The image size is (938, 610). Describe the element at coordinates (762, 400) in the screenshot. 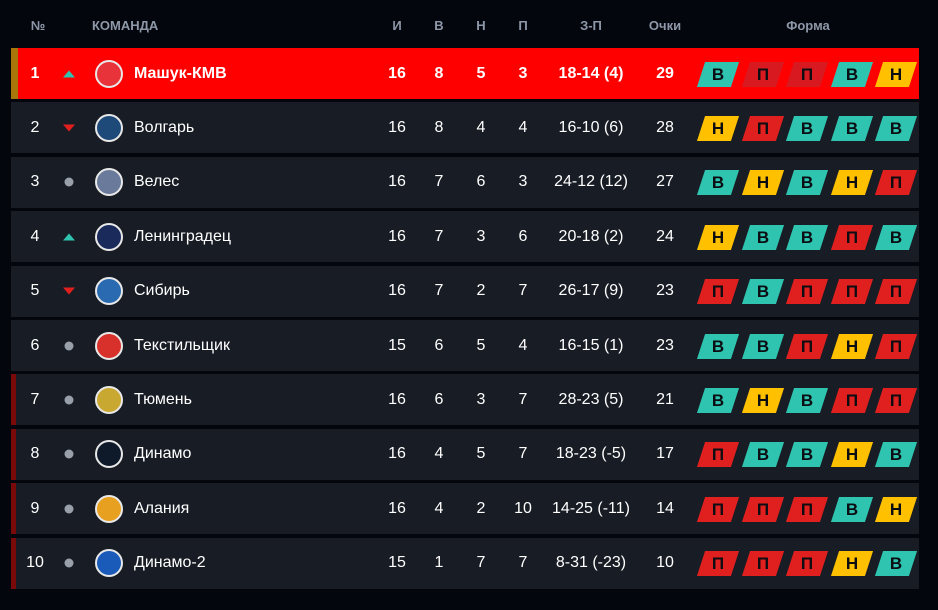

I see `form-badge: Н` at that location.